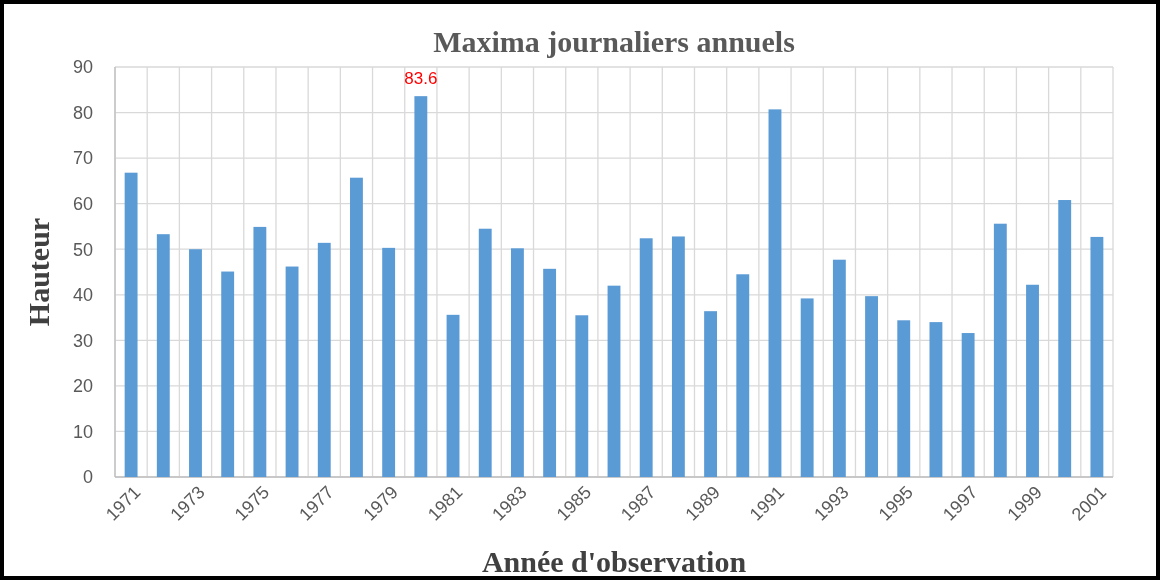 This screenshot has height=580, width=1160. I want to click on y-tick-label: 40, so click(82, 295).